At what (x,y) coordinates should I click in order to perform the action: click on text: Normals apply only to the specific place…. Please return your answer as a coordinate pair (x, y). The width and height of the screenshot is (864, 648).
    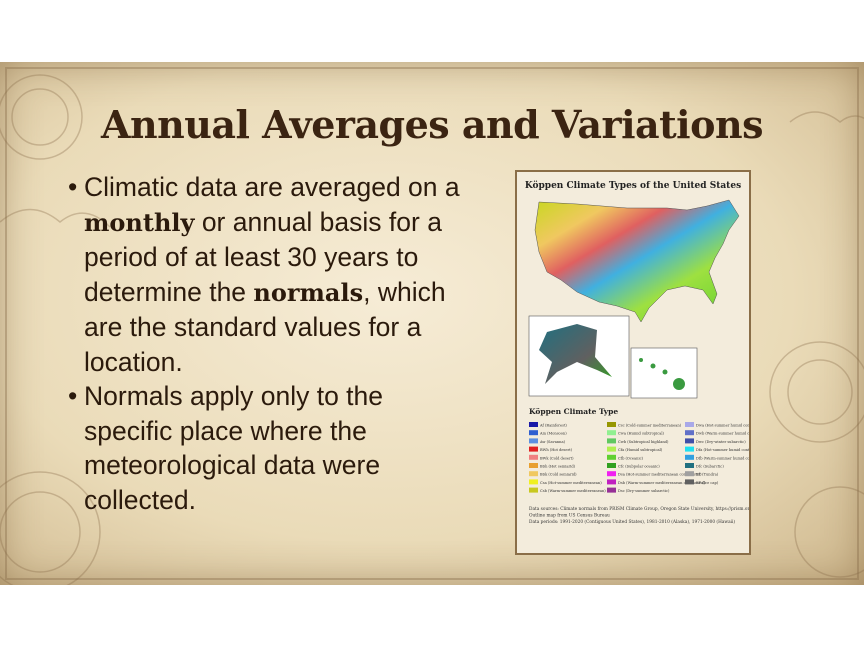
    Looking at the image, I should click on (234, 448).